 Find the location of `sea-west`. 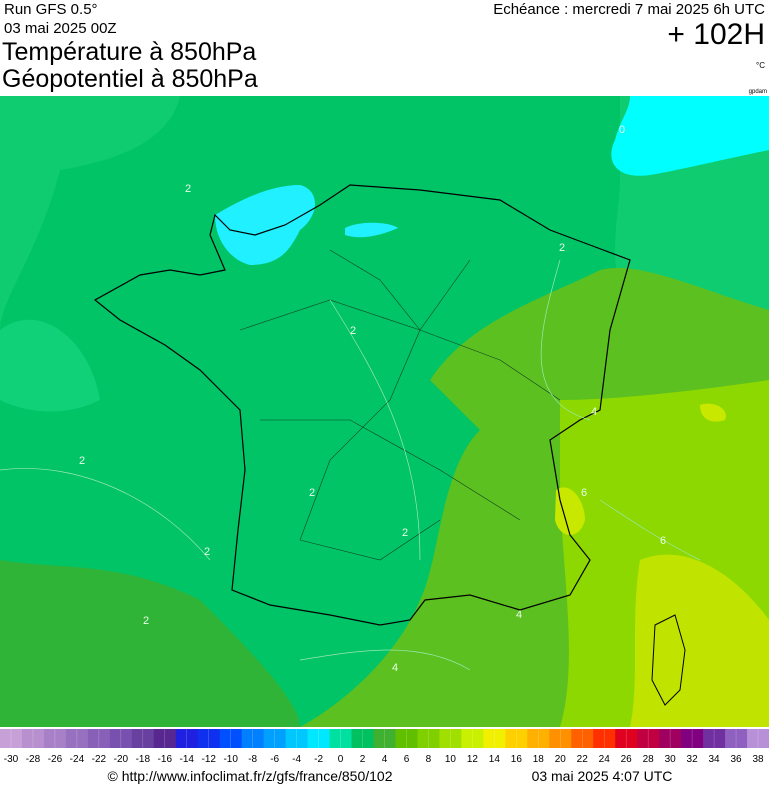

sea-west is located at coordinates (50, 365).